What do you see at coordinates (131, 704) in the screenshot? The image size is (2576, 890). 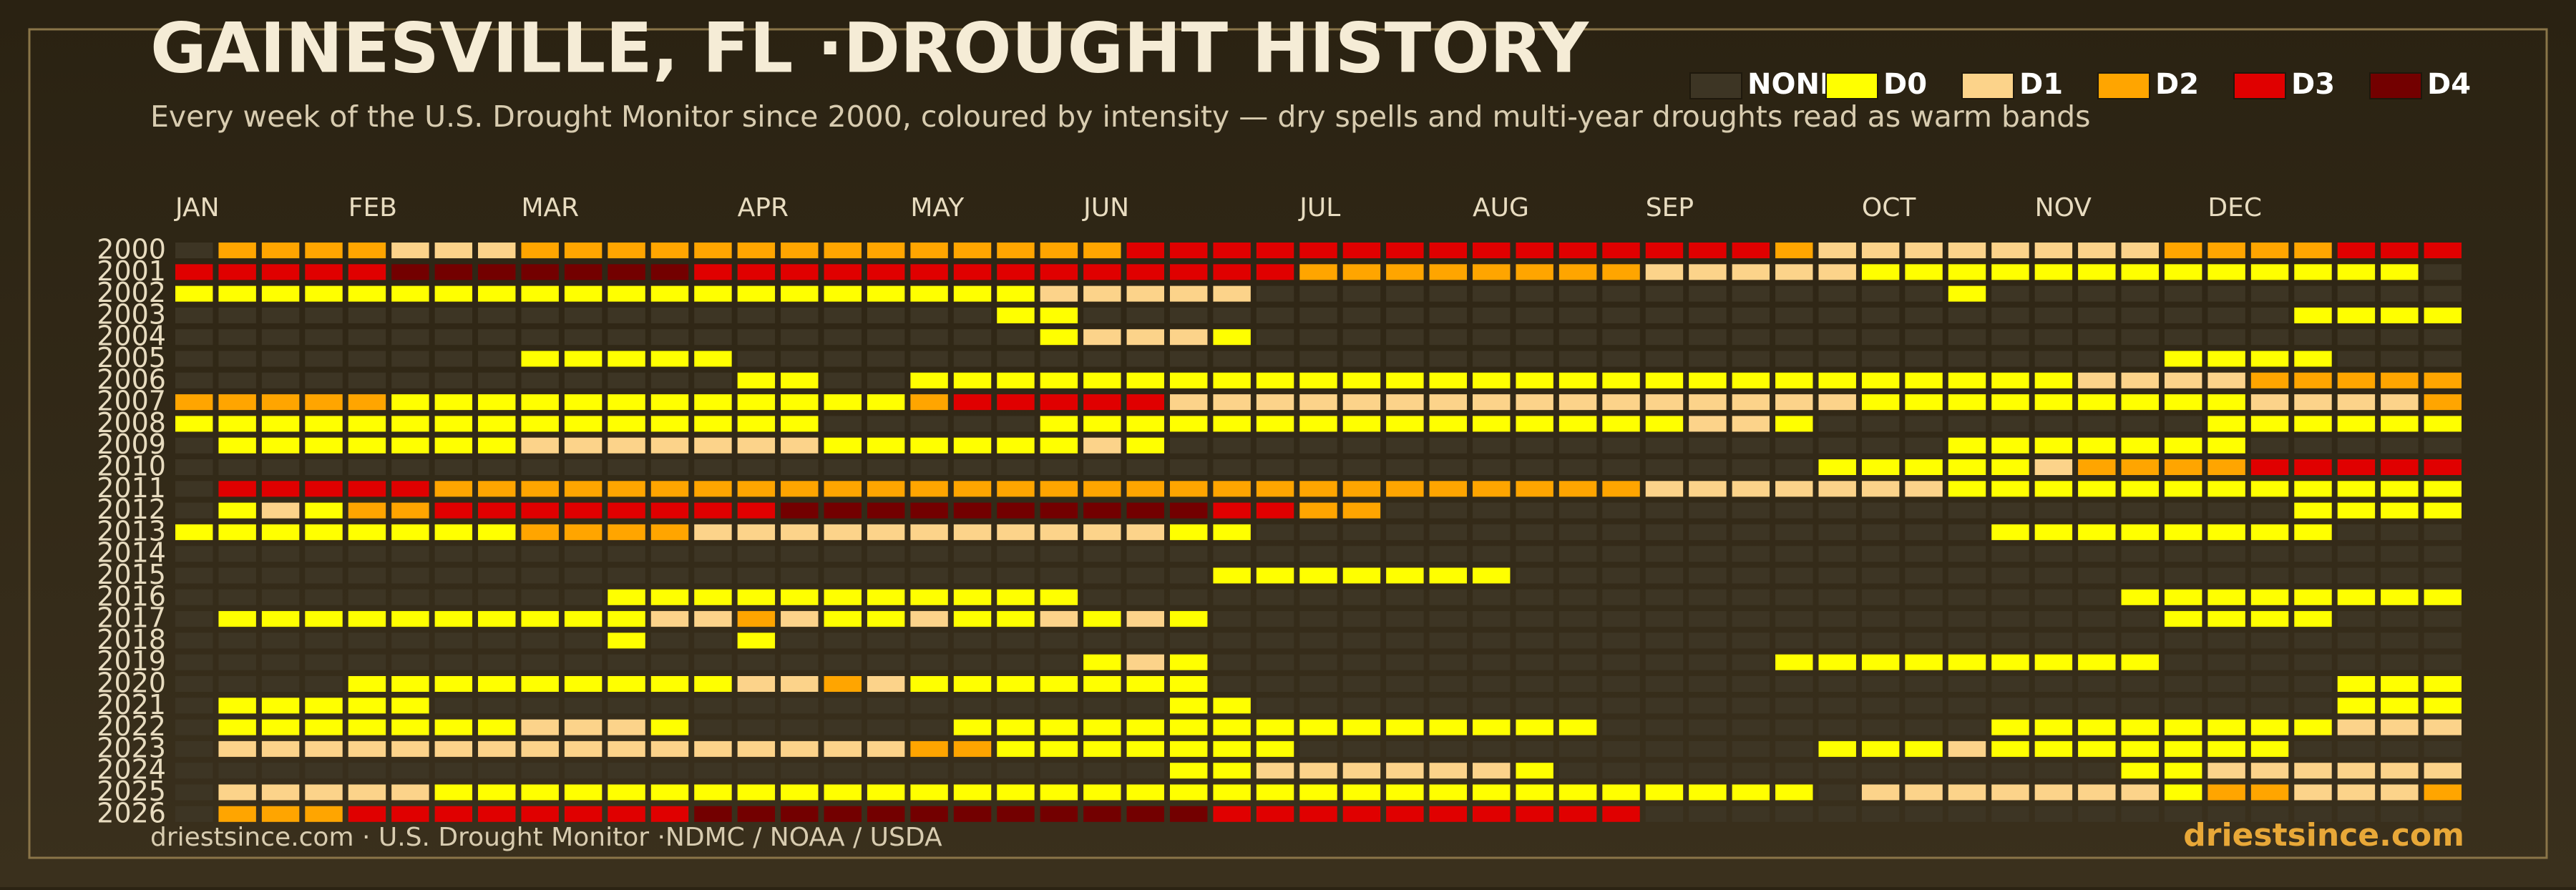 I see `y-tick-label: 2021` at bounding box center [131, 704].